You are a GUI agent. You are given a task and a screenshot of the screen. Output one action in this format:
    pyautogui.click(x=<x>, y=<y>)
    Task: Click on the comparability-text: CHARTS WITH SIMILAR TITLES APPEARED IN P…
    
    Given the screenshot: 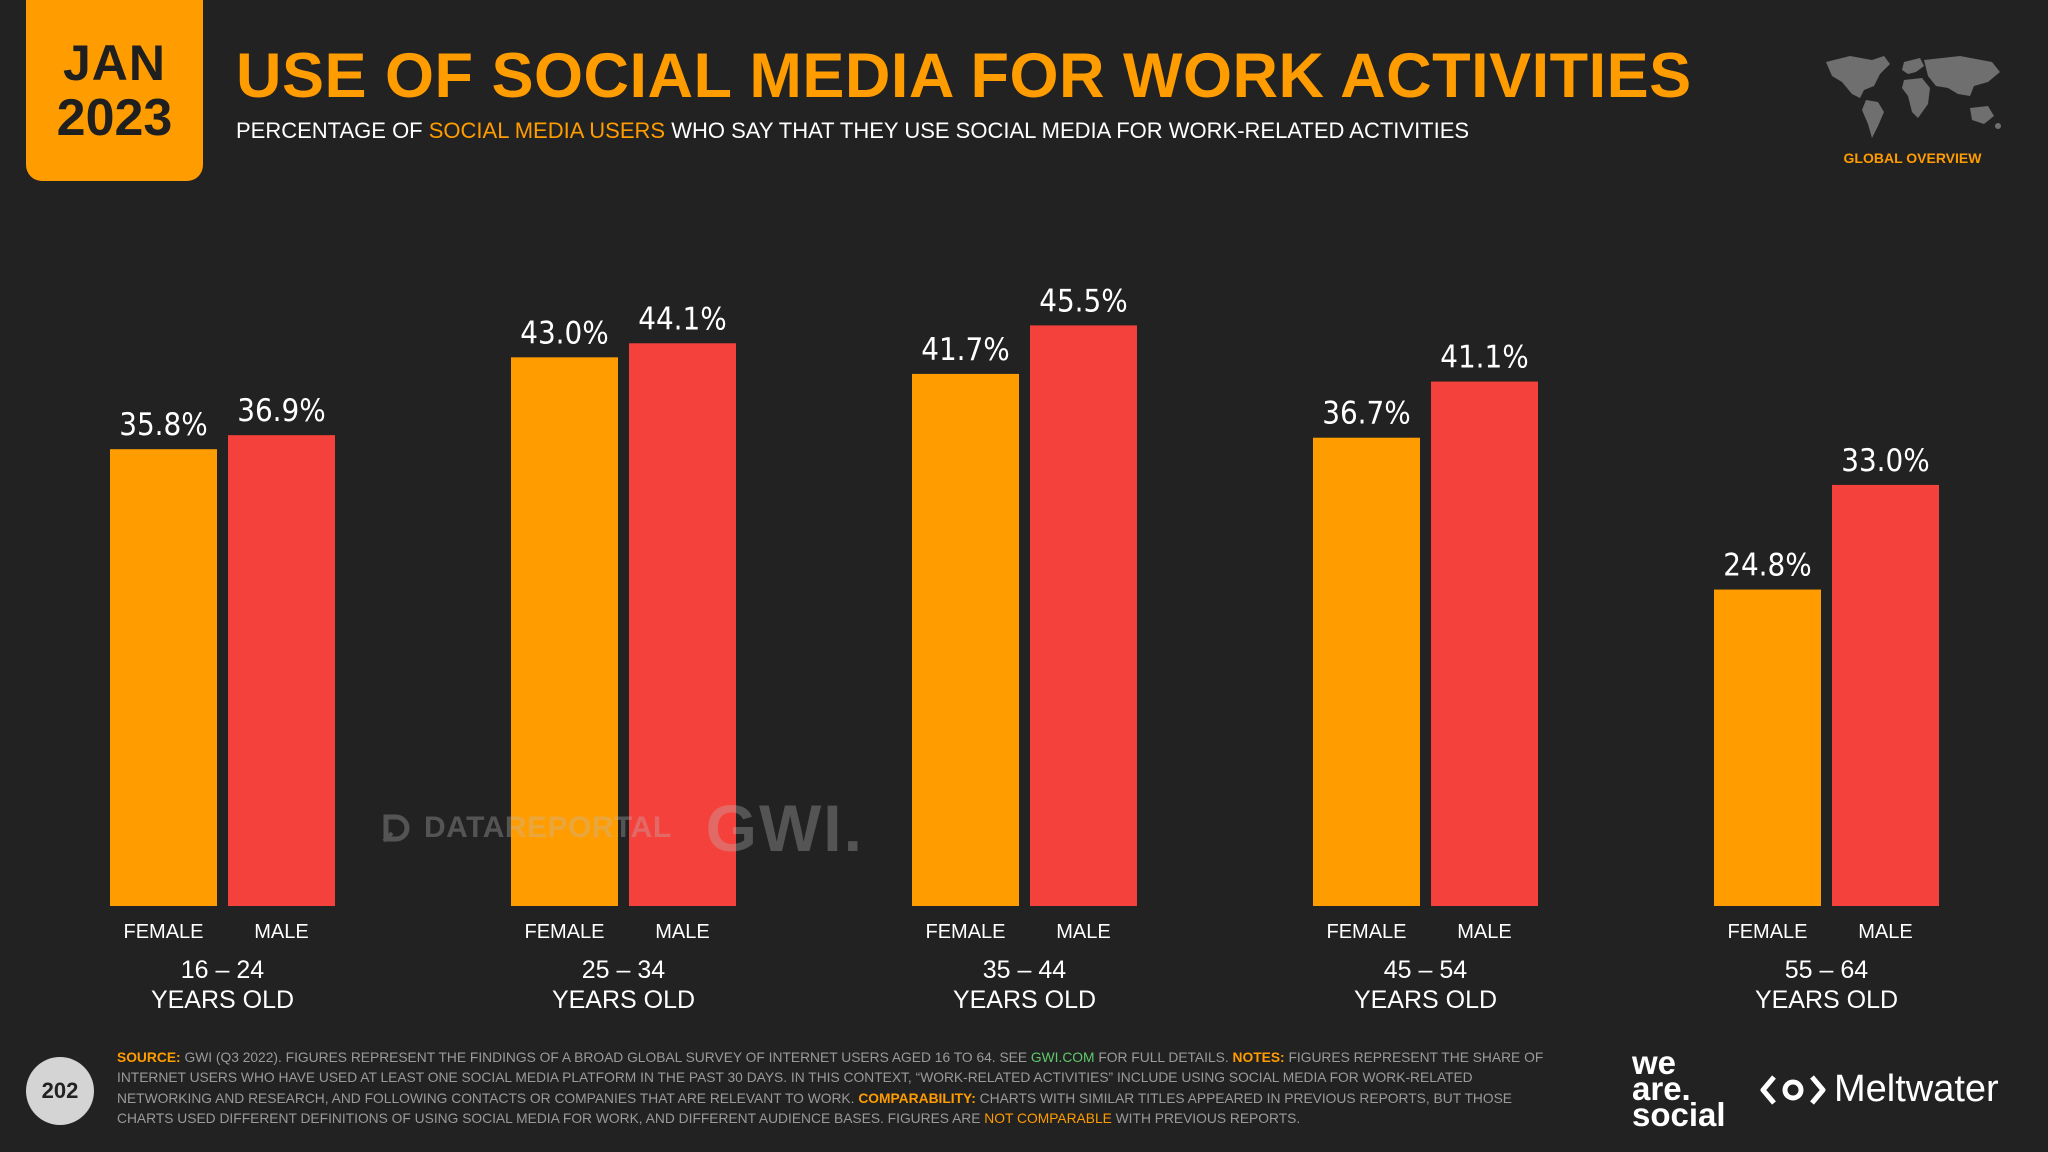 What is the action you would take?
    pyautogui.click(x=814, y=1108)
    